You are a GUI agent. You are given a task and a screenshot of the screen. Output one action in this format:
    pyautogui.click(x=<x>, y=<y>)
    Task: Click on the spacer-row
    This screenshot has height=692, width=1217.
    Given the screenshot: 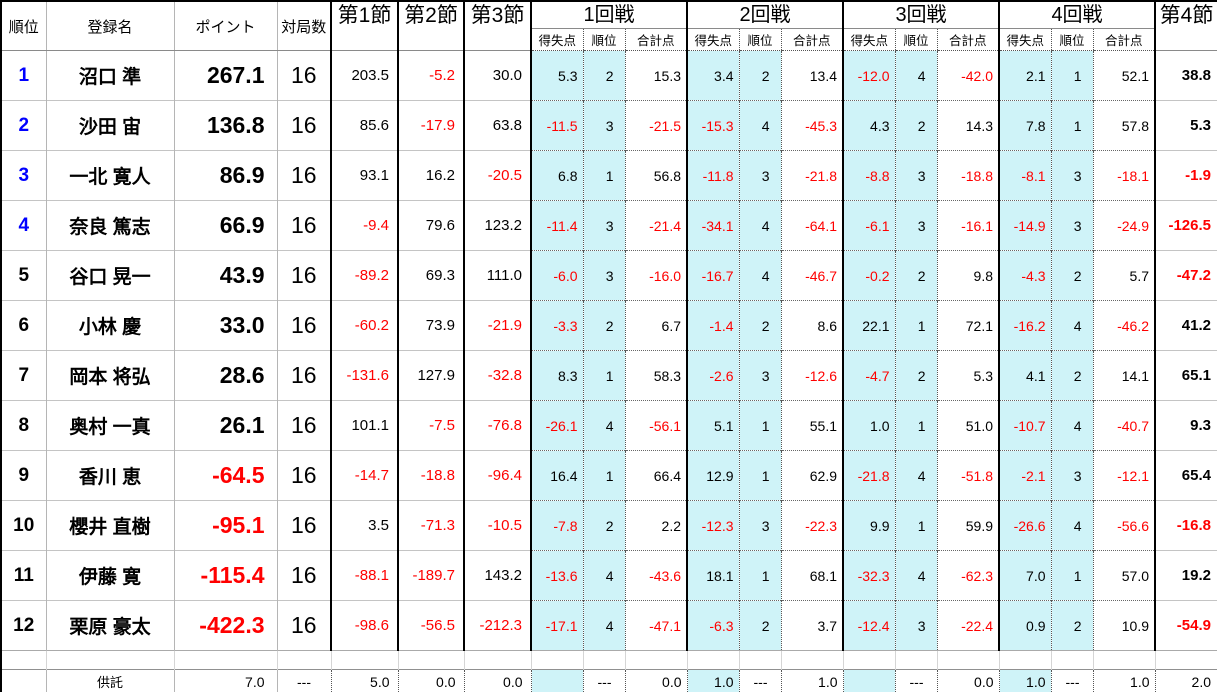 What is the action you would take?
    pyautogui.click(x=608, y=660)
    